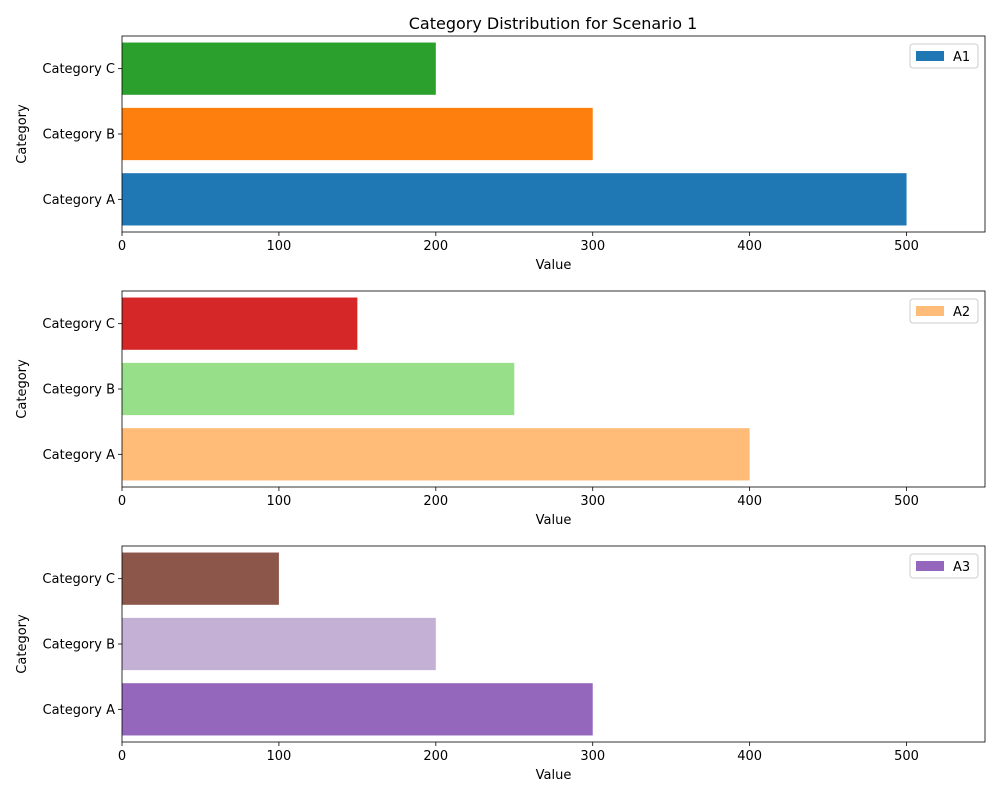 The width and height of the screenshot is (1000, 800). I want to click on legend: A2, so click(944, 311).